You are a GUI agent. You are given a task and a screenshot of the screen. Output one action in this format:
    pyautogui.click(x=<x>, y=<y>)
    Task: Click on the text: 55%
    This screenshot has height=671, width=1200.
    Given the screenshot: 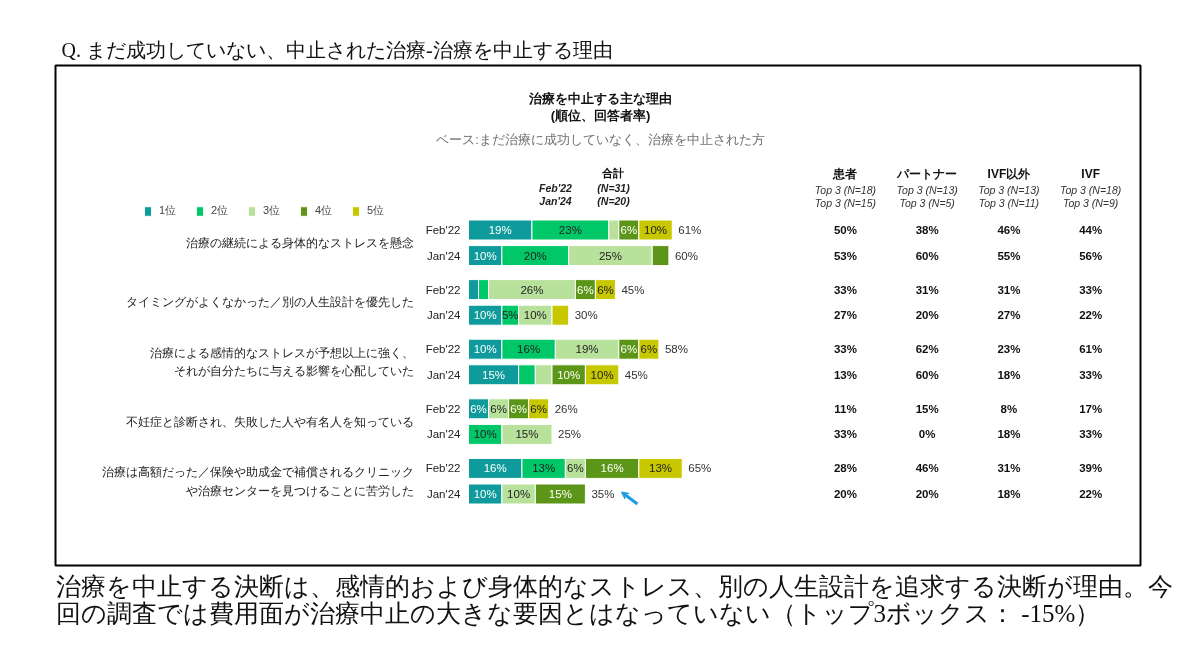 What is the action you would take?
    pyautogui.click(x=1009, y=255)
    